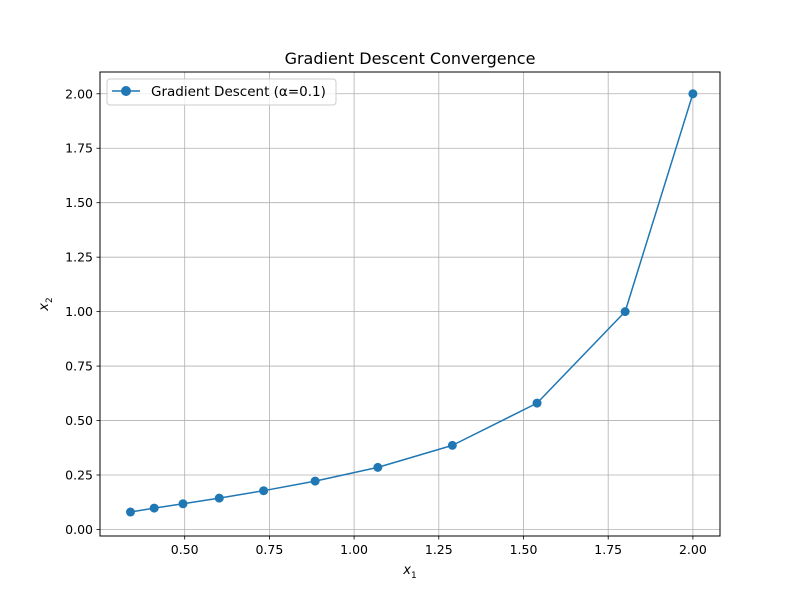 The height and width of the screenshot is (600, 800). I want to click on x-tick-label: 2.00, so click(693, 549).